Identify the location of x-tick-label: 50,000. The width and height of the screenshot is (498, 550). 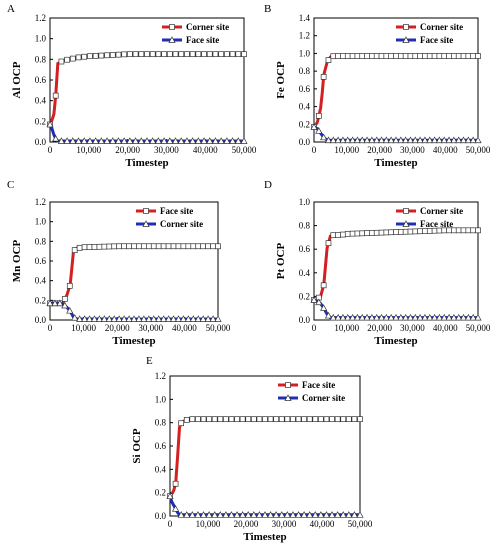
(244, 150).